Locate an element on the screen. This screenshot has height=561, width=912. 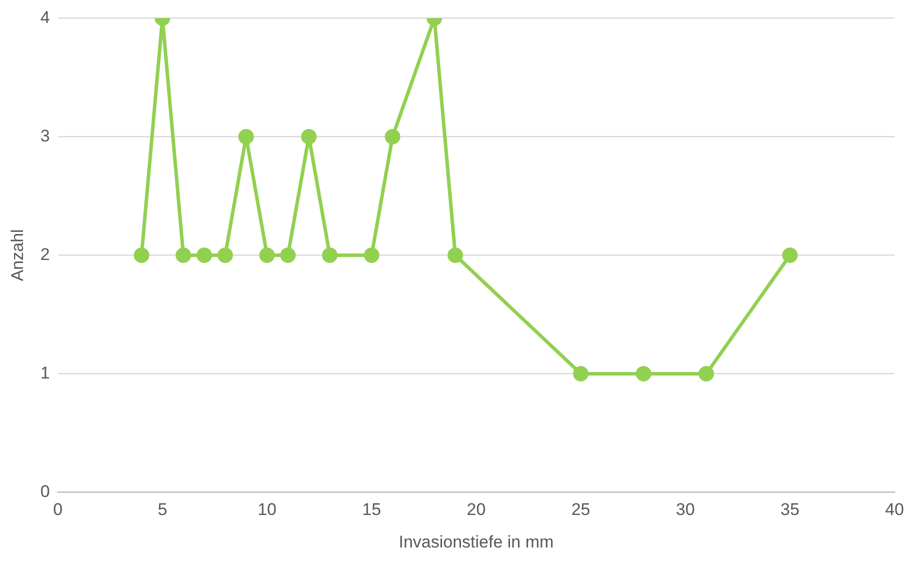
y-tick-label: 3 is located at coordinates (45, 136).